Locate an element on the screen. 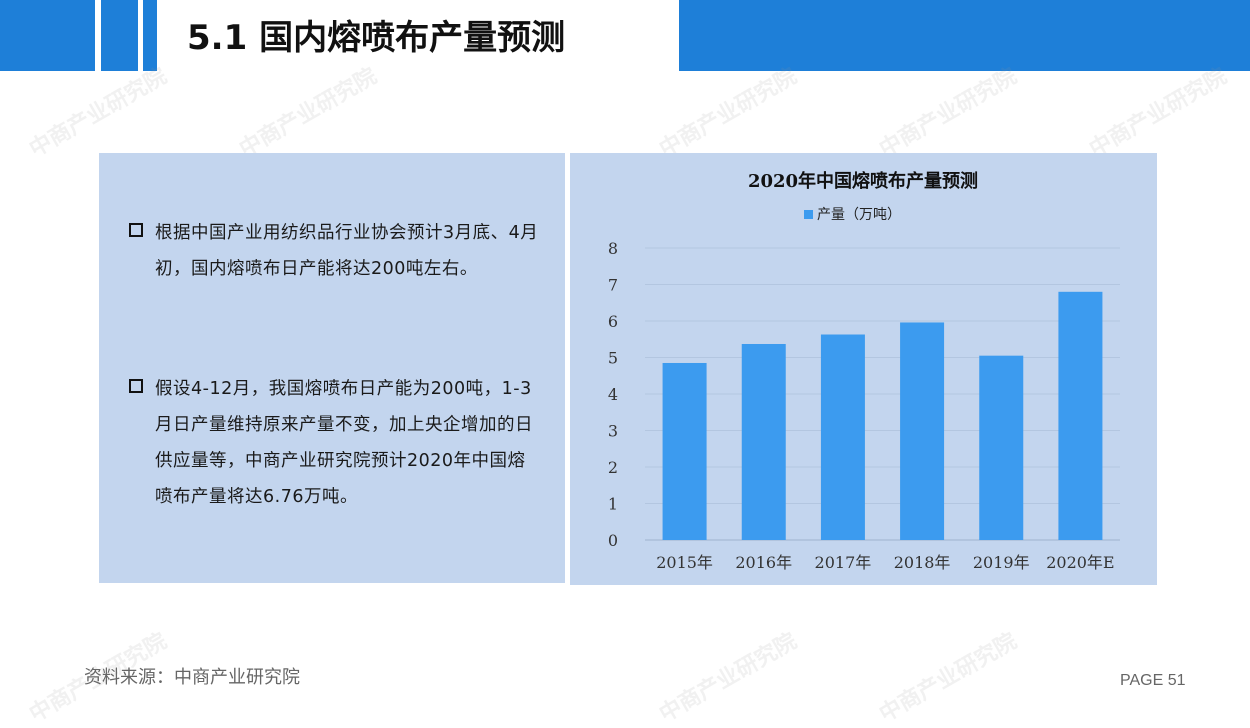 The image size is (1250, 728). x-tick-label: 2018年 is located at coordinates (922, 562).